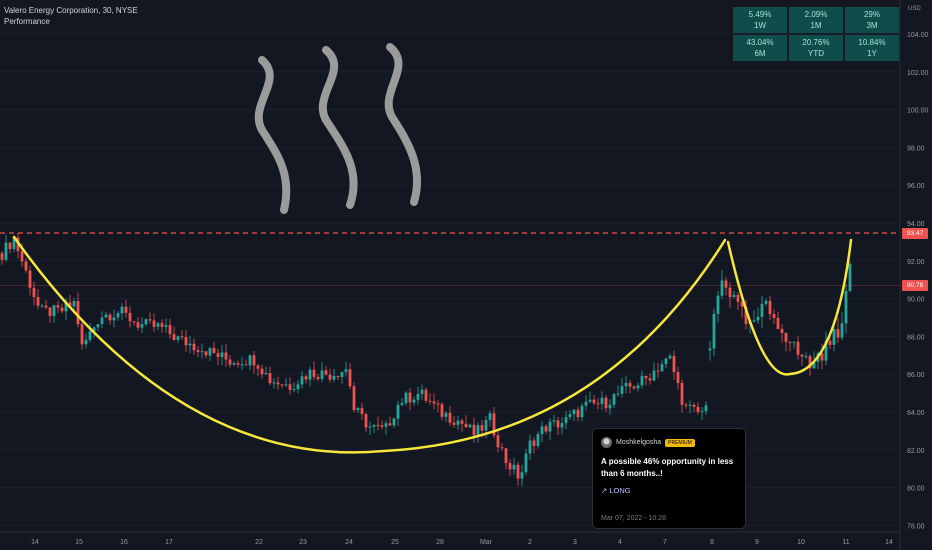 The width and height of the screenshot is (932, 550). I want to click on time-tick-label: 7, so click(665, 542).